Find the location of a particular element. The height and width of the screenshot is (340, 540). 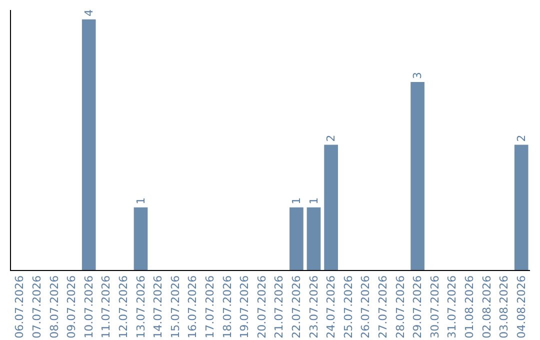

x-tick-label: 12.07.2026 is located at coordinates (123, 306).